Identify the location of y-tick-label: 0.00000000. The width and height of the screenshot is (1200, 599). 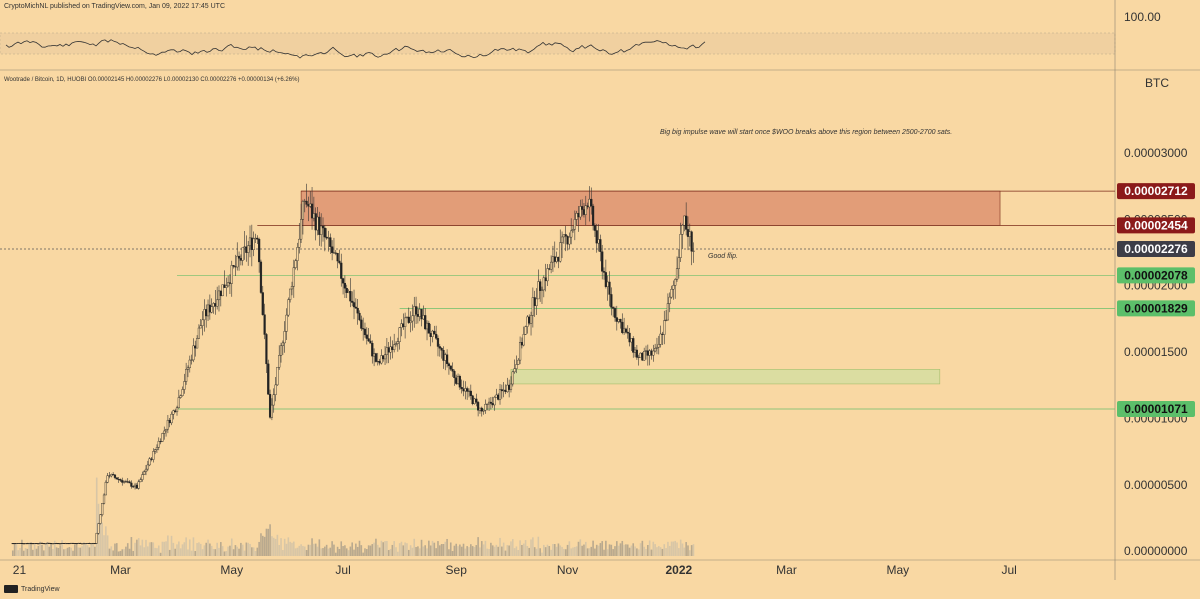
(1156, 551).